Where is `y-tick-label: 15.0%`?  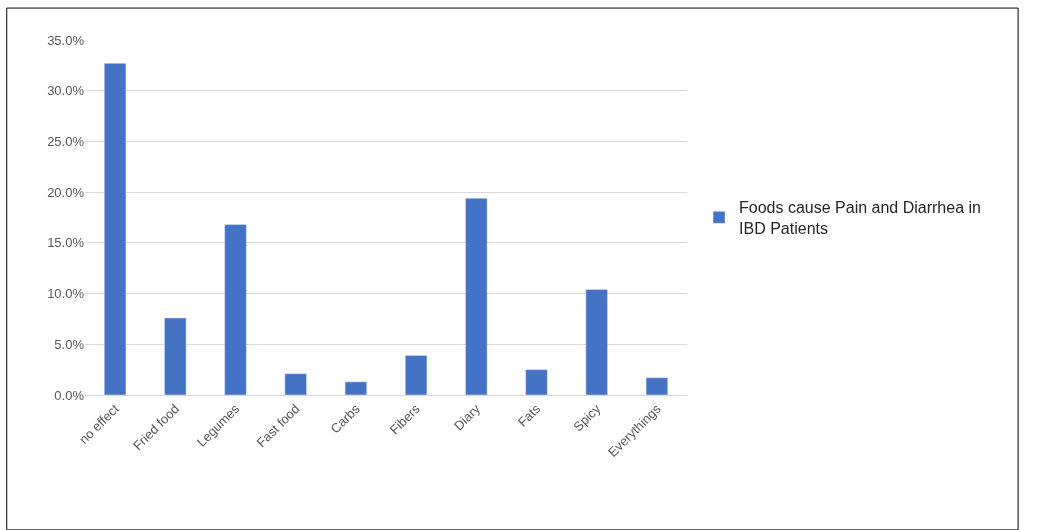
y-tick-label: 15.0% is located at coordinates (66, 243).